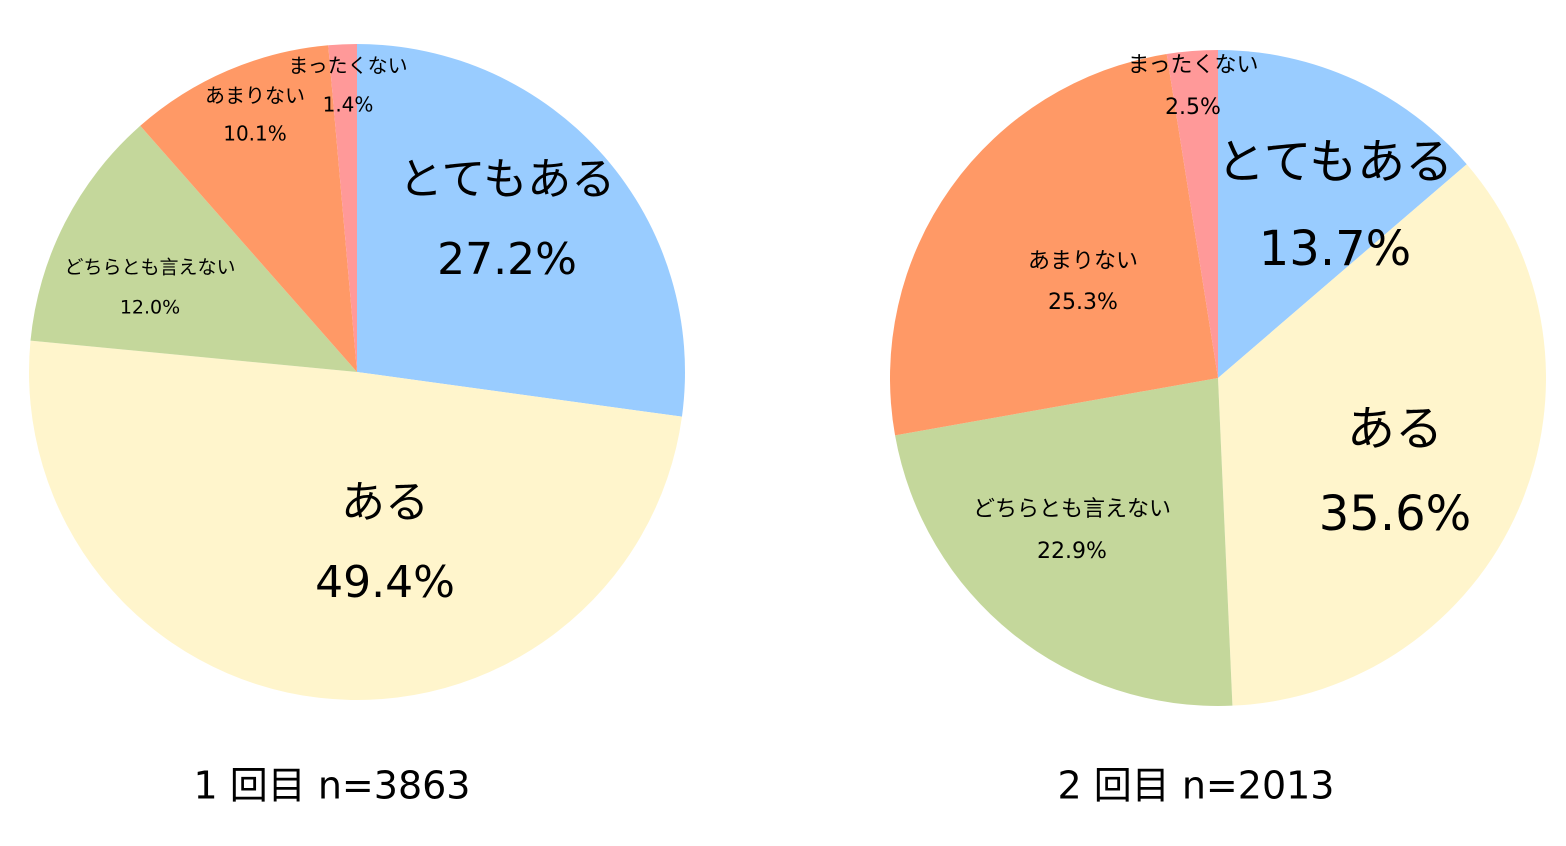  What do you see at coordinates (1083, 302) in the screenshot?
I see `value-label: 25.3%` at bounding box center [1083, 302].